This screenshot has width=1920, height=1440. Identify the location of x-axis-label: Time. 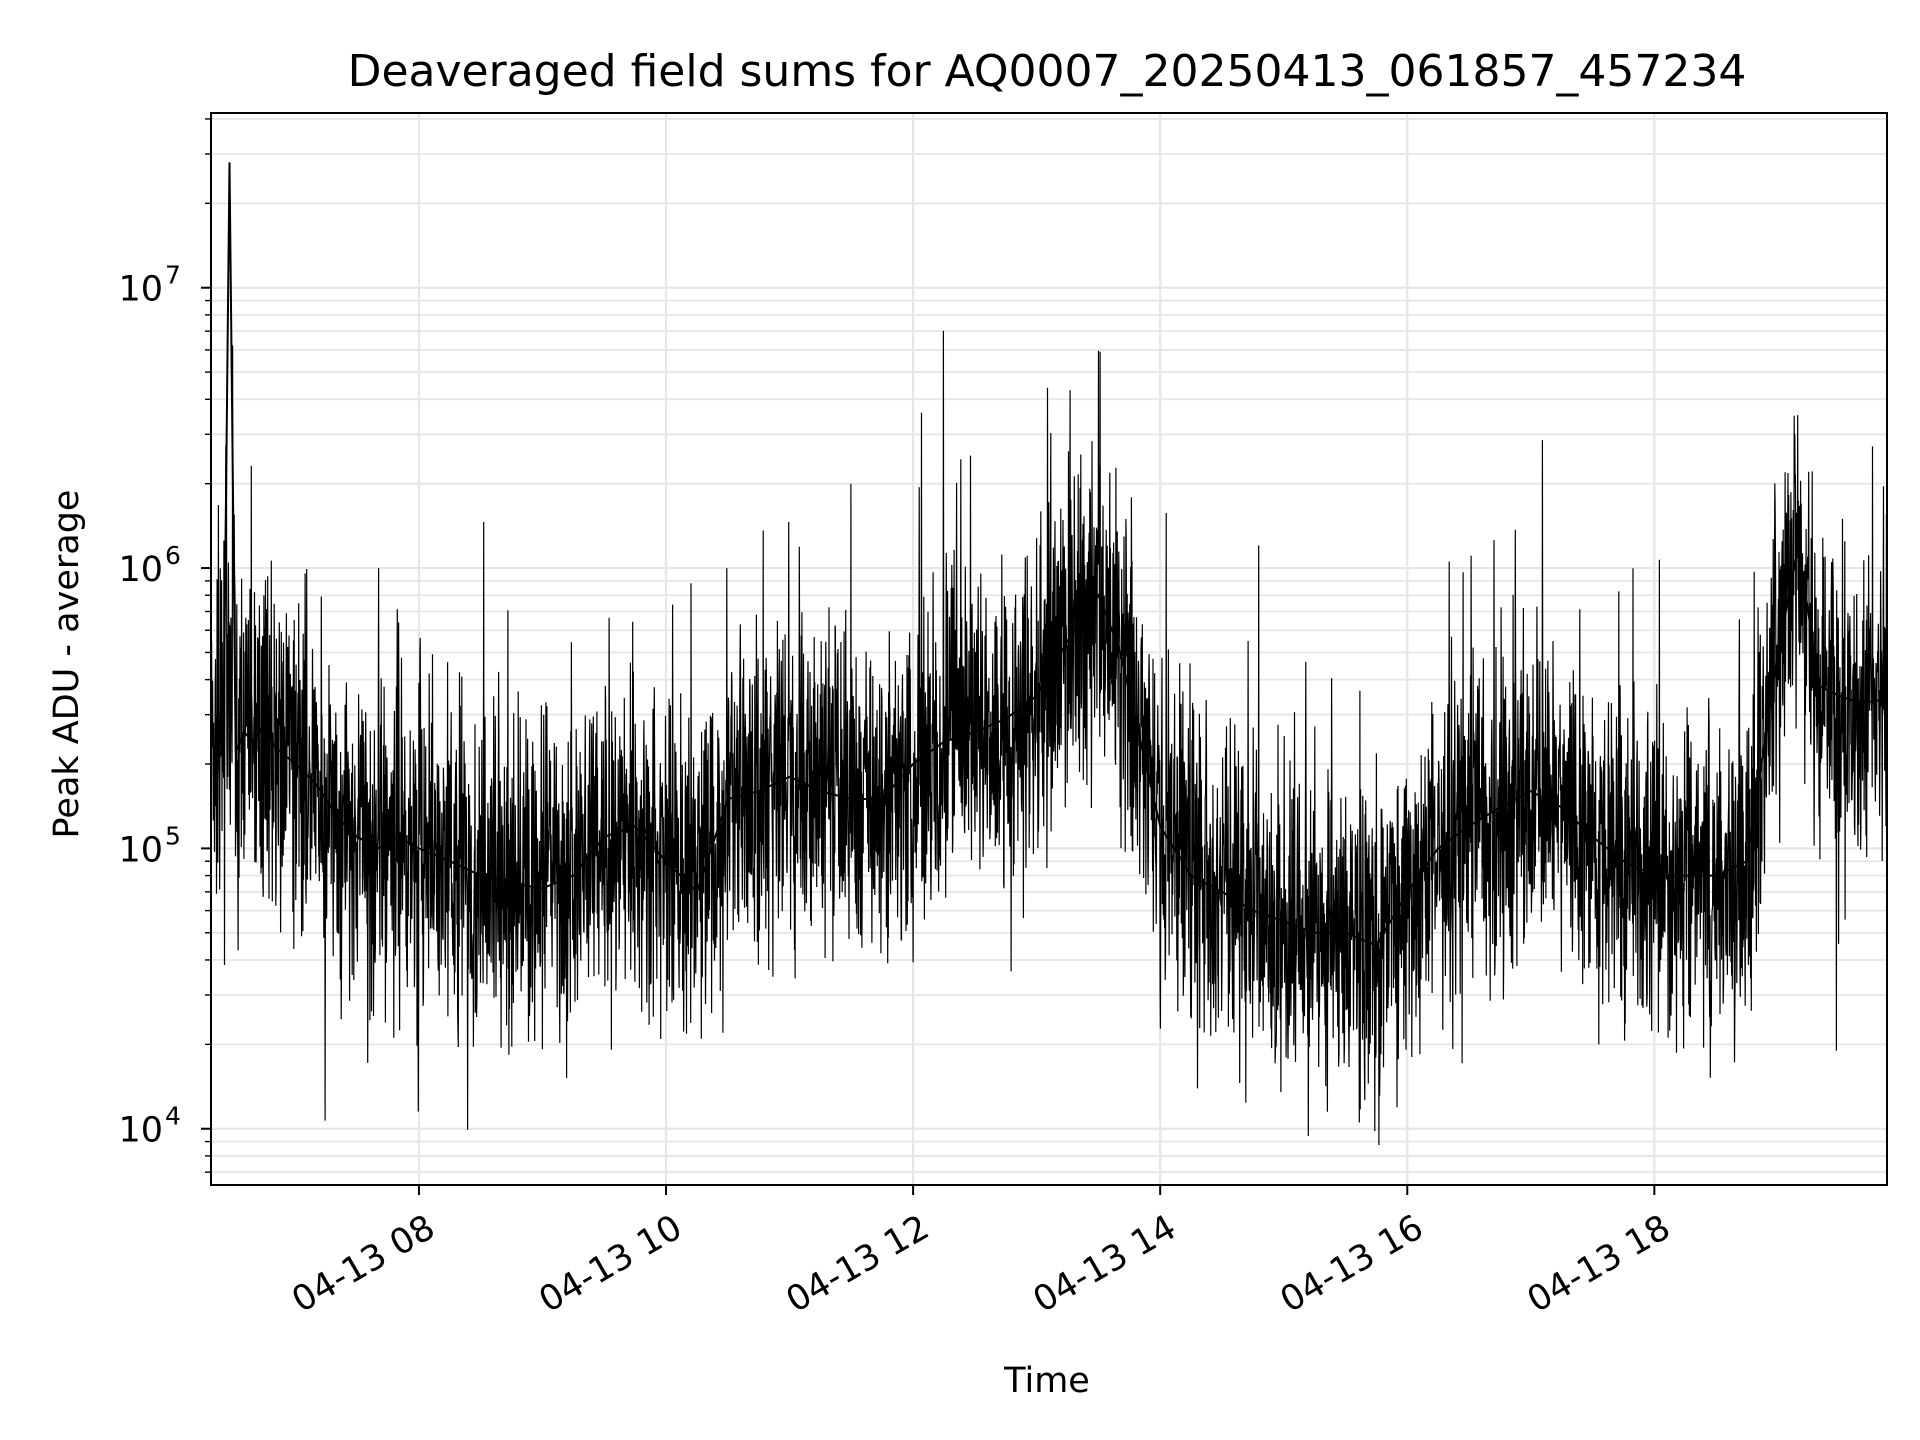
(1046, 1381).